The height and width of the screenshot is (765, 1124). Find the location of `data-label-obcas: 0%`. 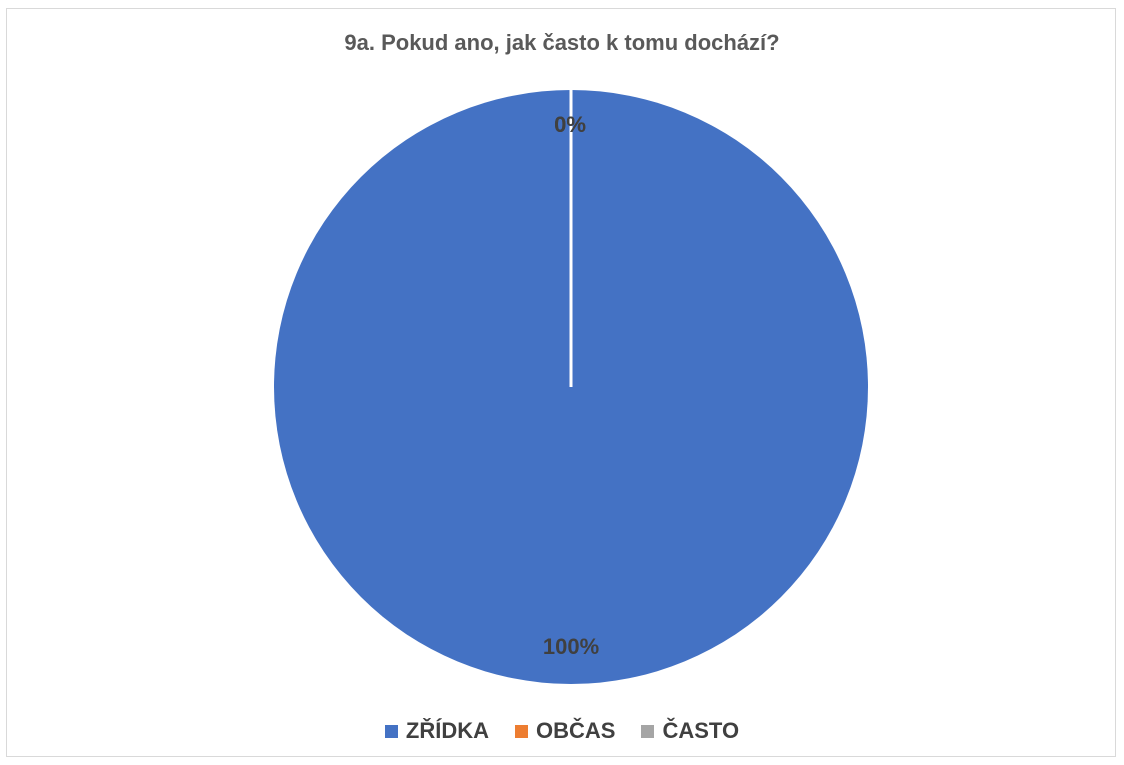

data-label-obcas: 0% is located at coordinates (570, 124).